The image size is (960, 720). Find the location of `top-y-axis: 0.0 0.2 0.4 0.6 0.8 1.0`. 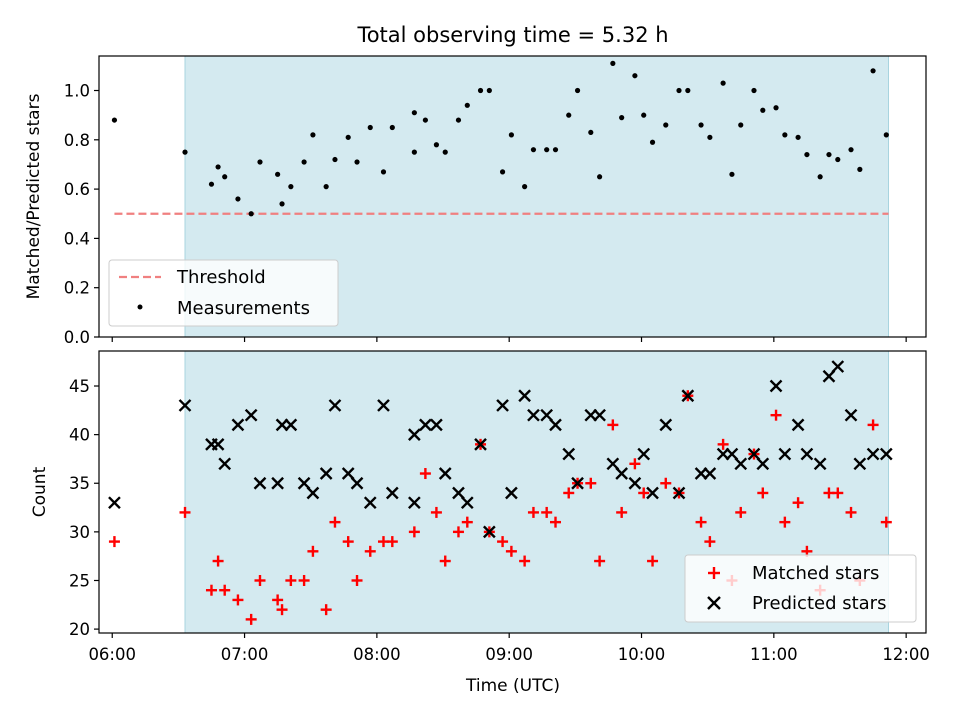

top-y-axis: 0.0 0.2 0.4 0.6 0.8 1.0 is located at coordinates (81, 214).